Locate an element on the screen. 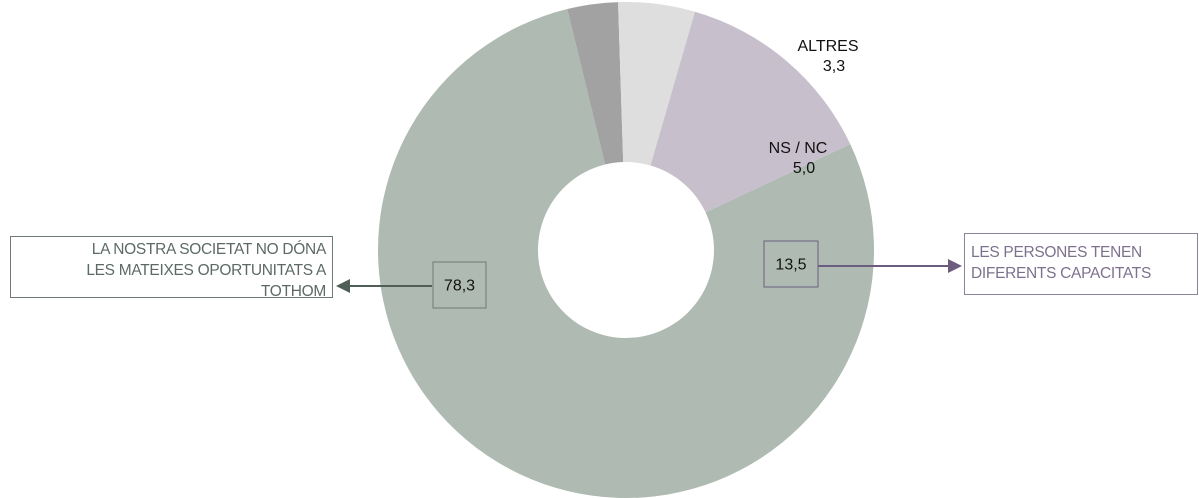 This screenshot has width=1199, height=498. value-label-capacitats-box is located at coordinates (791, 264).